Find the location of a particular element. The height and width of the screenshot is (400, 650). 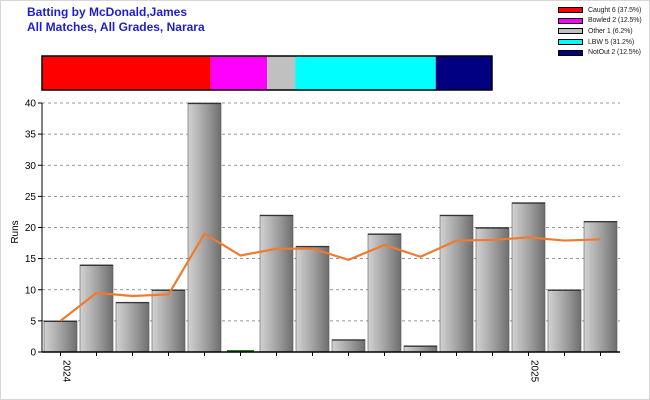

y-tick-label: 10 is located at coordinates (31, 290).